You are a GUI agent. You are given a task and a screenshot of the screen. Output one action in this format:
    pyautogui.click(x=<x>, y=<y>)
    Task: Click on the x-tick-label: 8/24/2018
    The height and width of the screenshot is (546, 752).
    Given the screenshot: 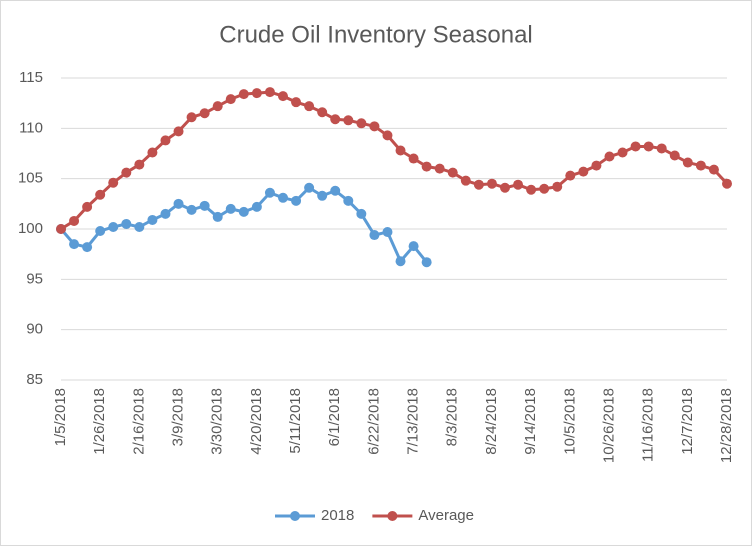 What is the action you would take?
    pyautogui.click(x=491, y=421)
    